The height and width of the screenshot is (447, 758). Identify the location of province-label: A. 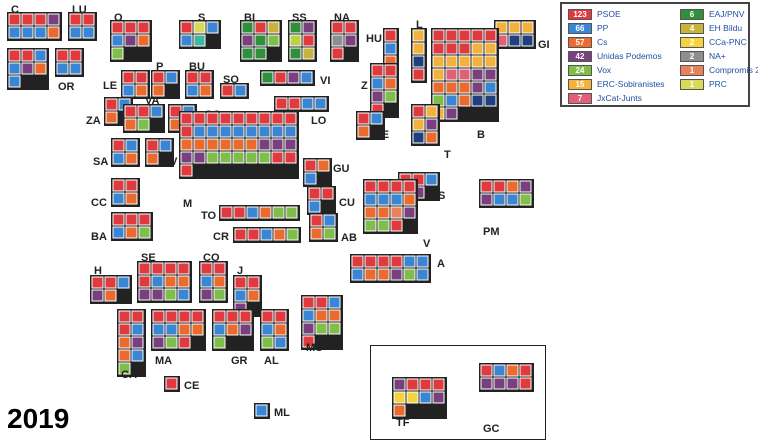
(441, 264).